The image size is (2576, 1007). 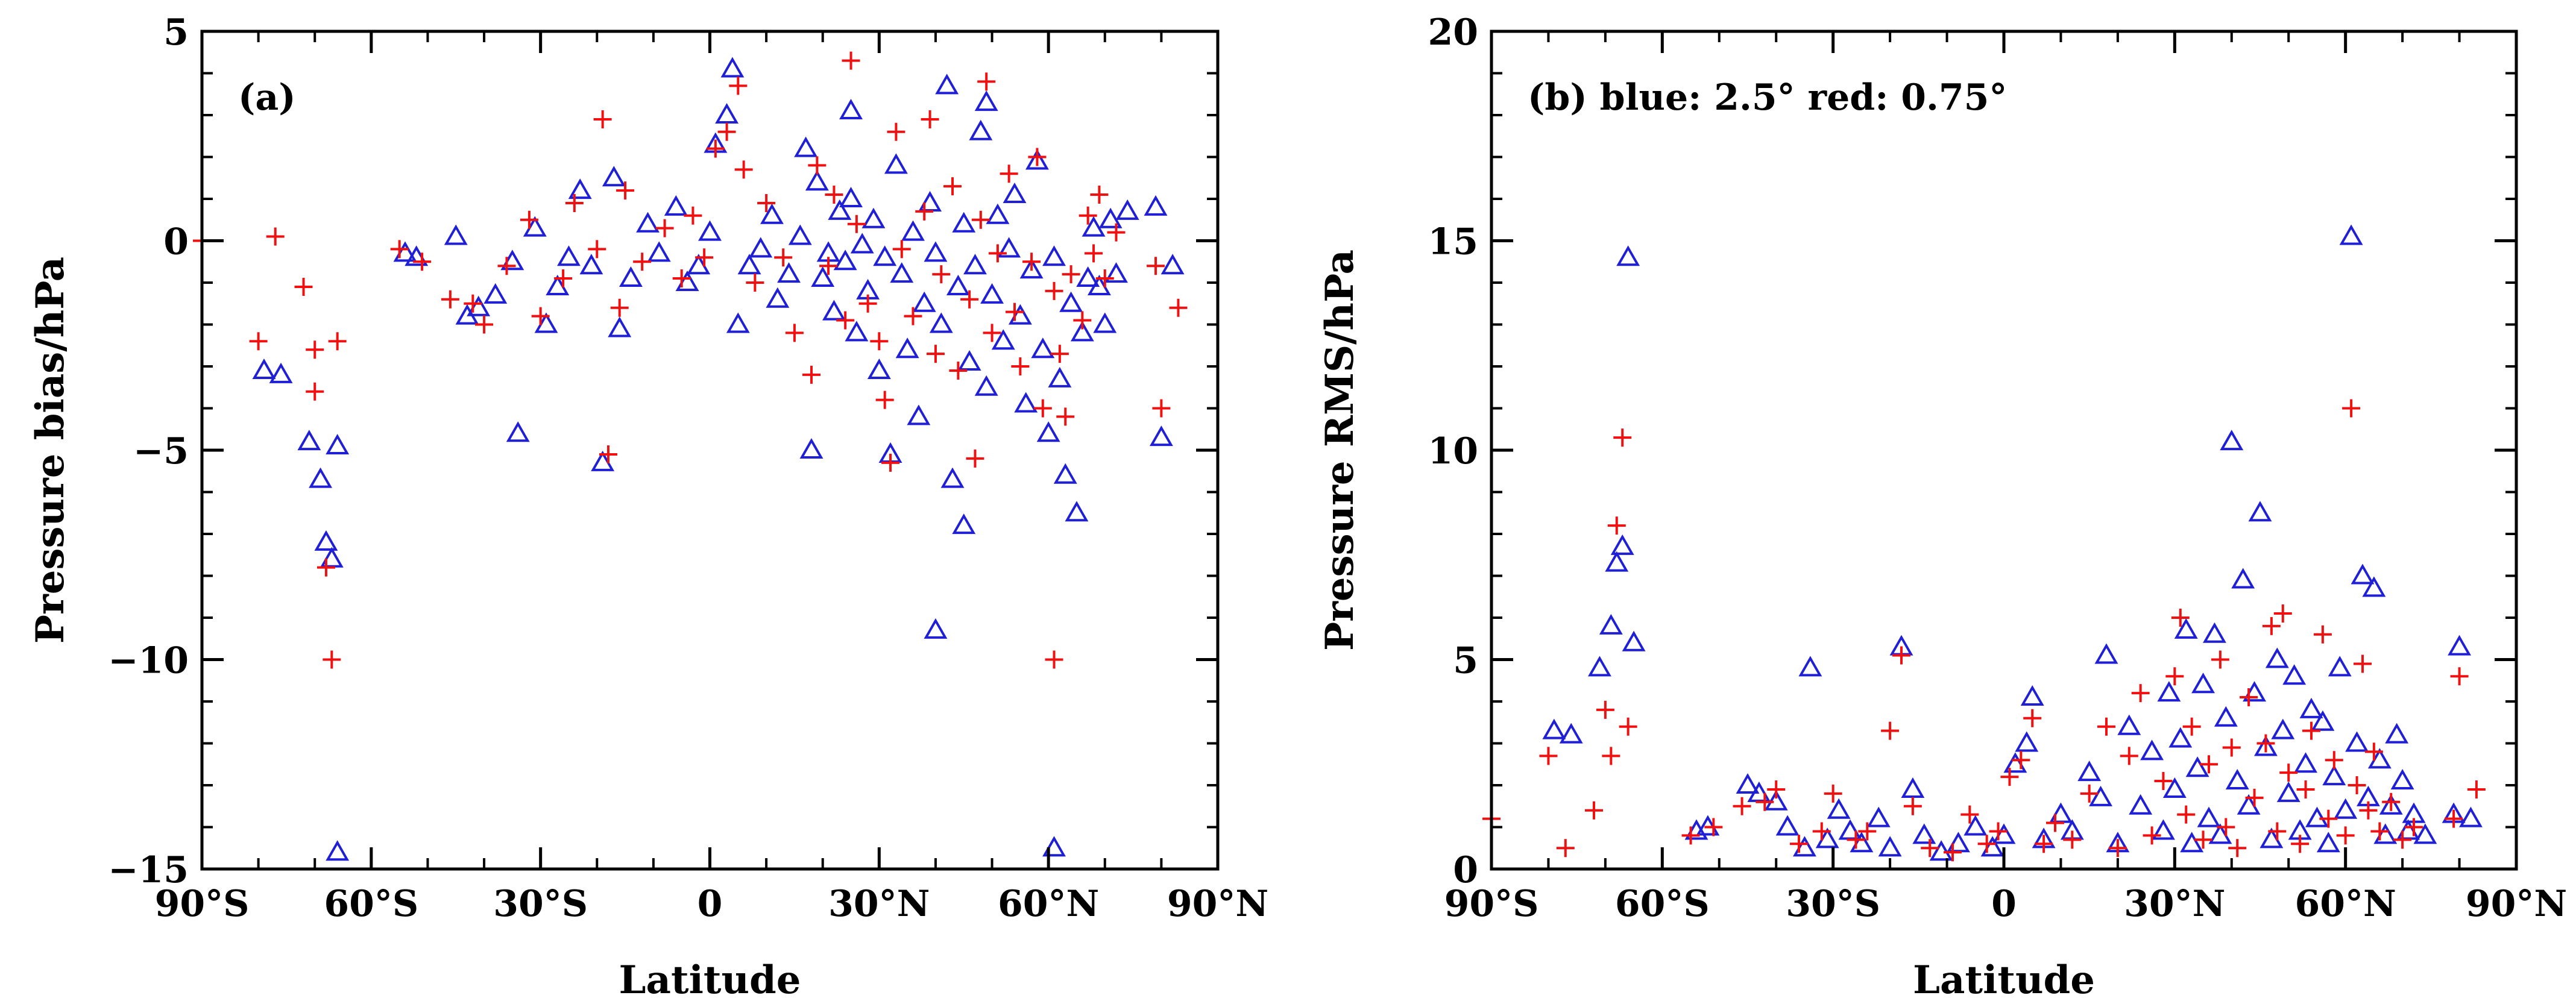 What do you see at coordinates (371, 904) in the screenshot?
I see `panel-a-xtick-label: 60°S` at bounding box center [371, 904].